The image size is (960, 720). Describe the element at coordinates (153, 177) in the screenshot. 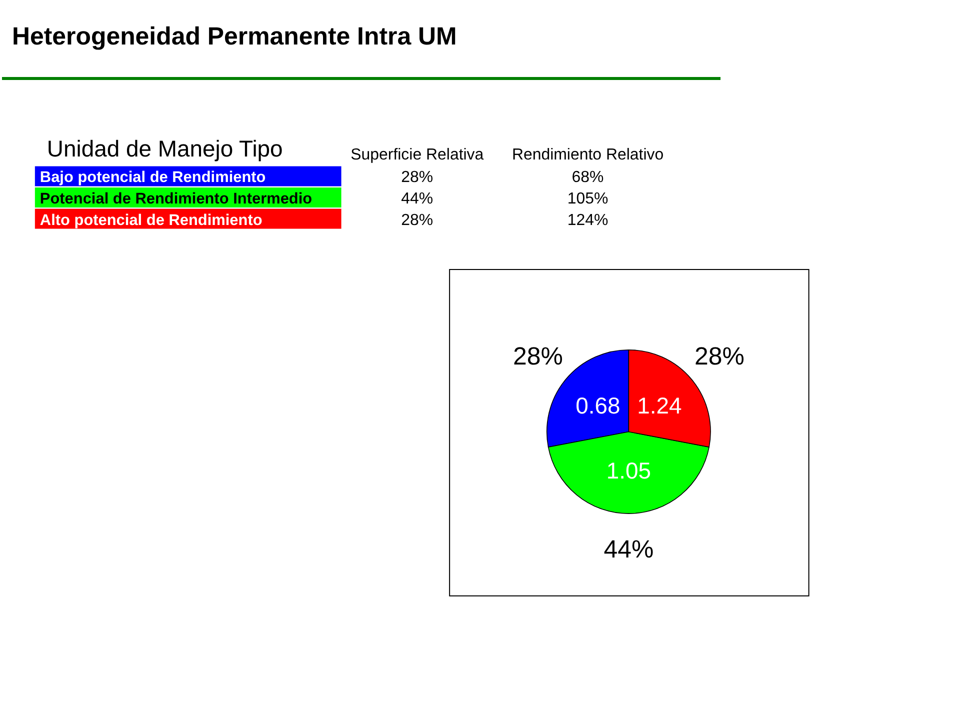

I see `category-label: Bajo potencial de Rendimiento` at that location.